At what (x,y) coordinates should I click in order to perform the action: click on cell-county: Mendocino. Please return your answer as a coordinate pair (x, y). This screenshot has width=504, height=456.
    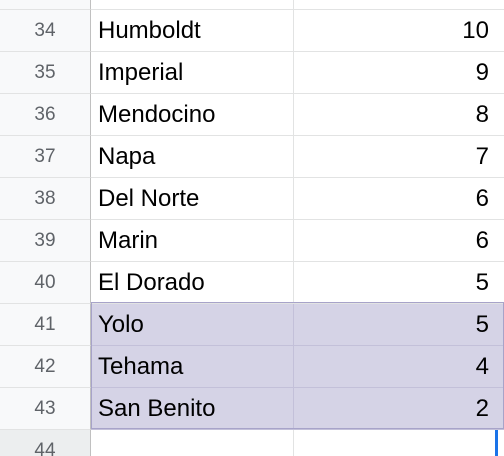
    Looking at the image, I should click on (192, 115).